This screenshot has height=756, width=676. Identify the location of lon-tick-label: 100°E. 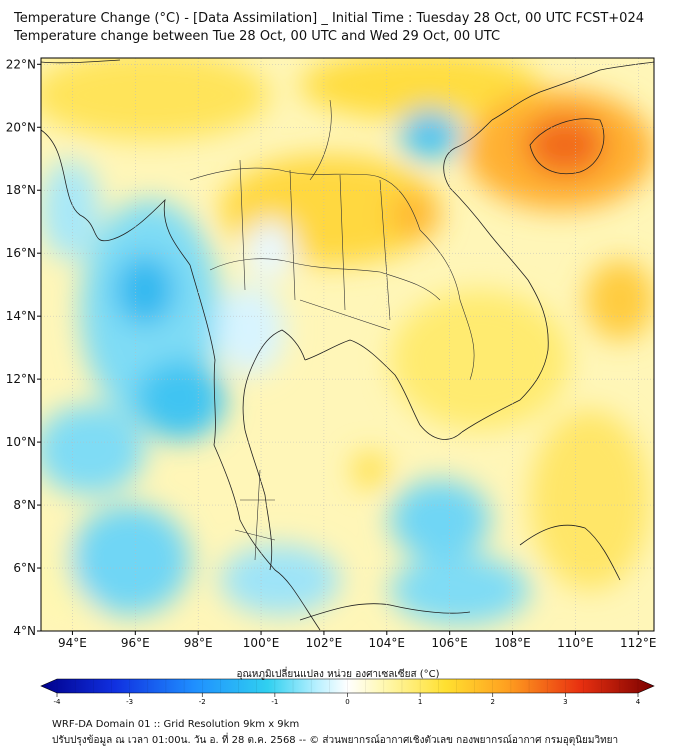
(261, 643).